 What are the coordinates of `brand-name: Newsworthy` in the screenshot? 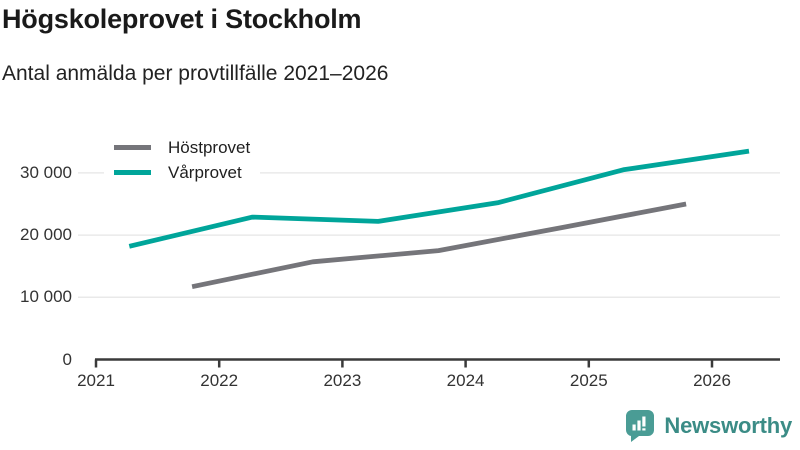 It's located at (728, 425).